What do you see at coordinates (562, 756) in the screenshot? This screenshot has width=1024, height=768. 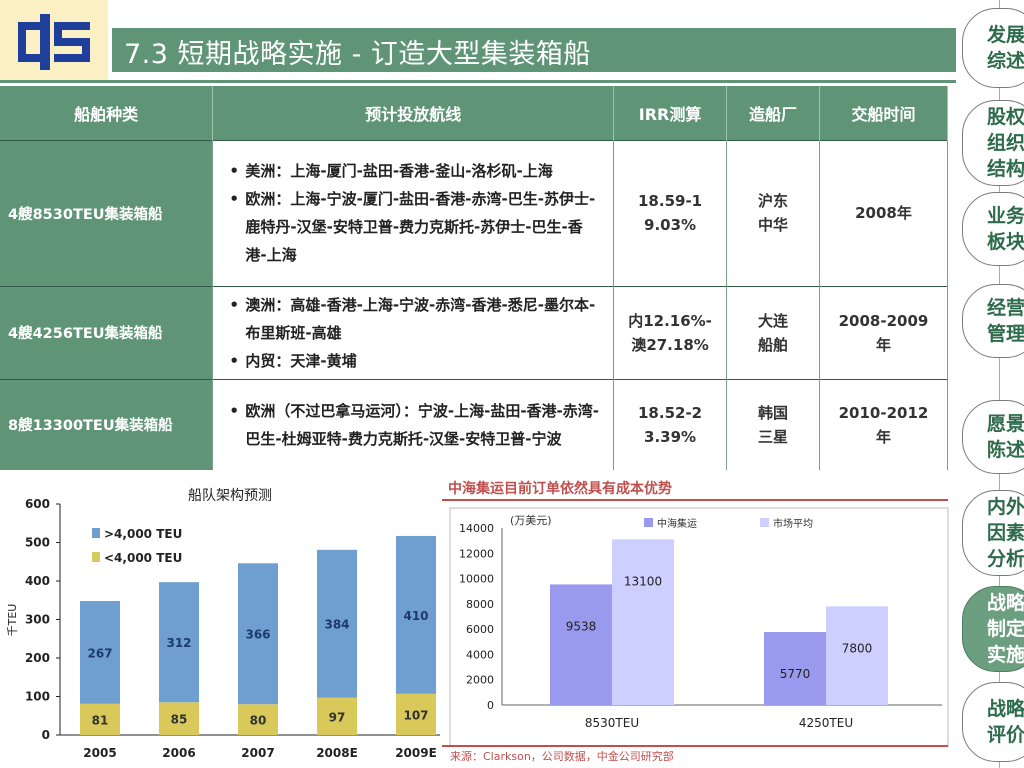 I see `source-note: 来源：Clarkson，公司数据，中金公司研究部` at bounding box center [562, 756].